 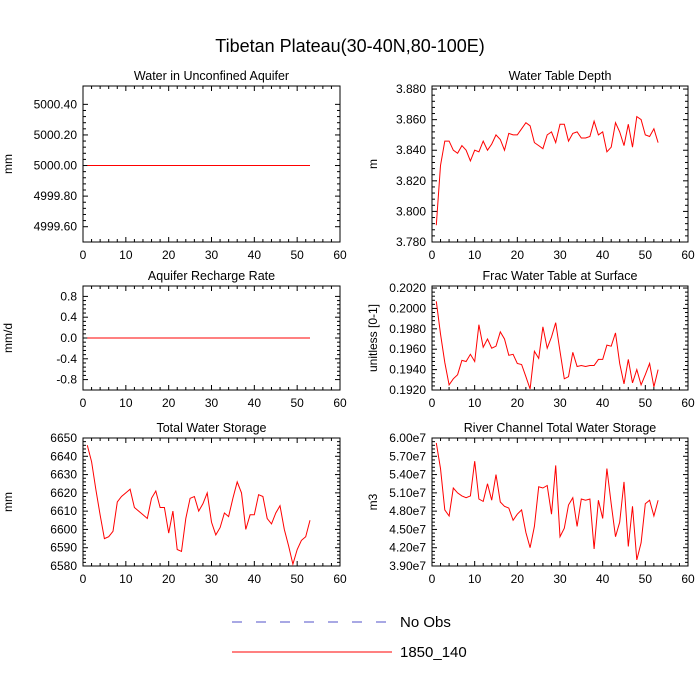 What do you see at coordinates (407, 493) in the screenshot?
I see `y-tick-label: 5.10e7` at bounding box center [407, 493].